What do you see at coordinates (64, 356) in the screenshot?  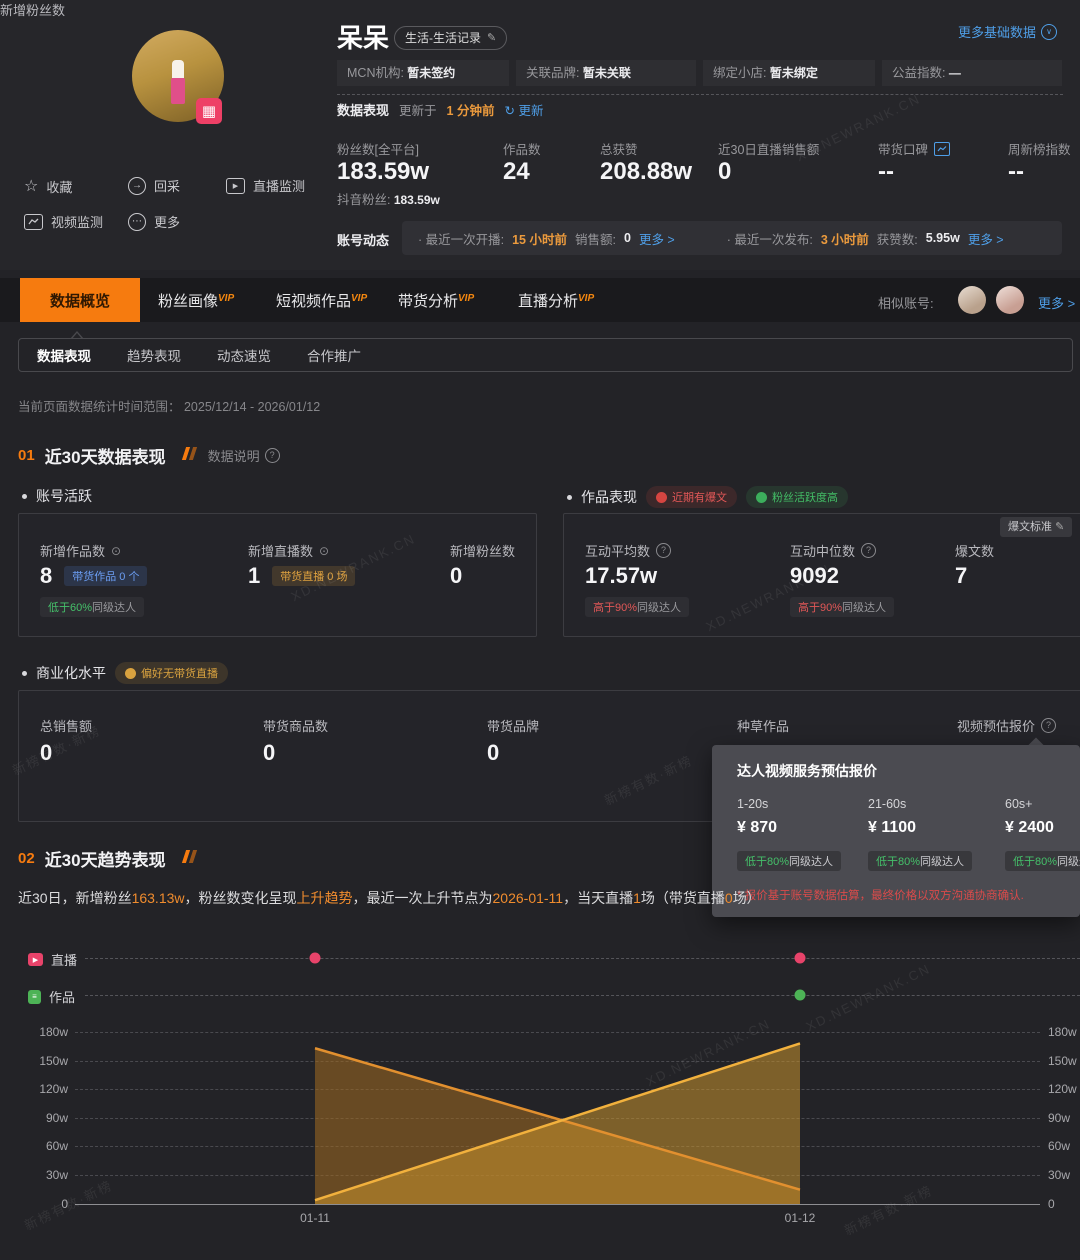 I see `subtab-data-performance: 数据表现` at bounding box center [64, 356].